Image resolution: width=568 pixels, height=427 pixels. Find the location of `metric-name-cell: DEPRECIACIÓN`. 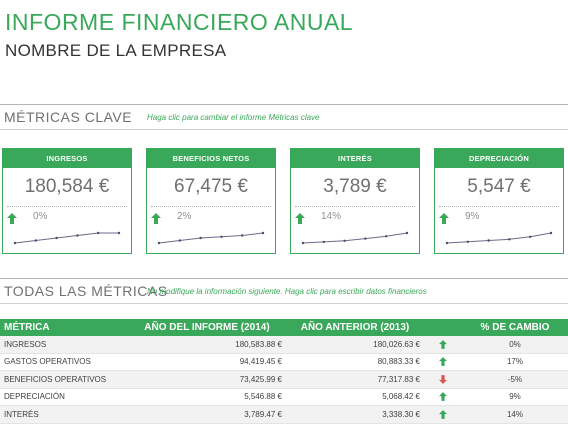

metric-name-cell: DEPRECIACIÓN is located at coordinates (64, 397).